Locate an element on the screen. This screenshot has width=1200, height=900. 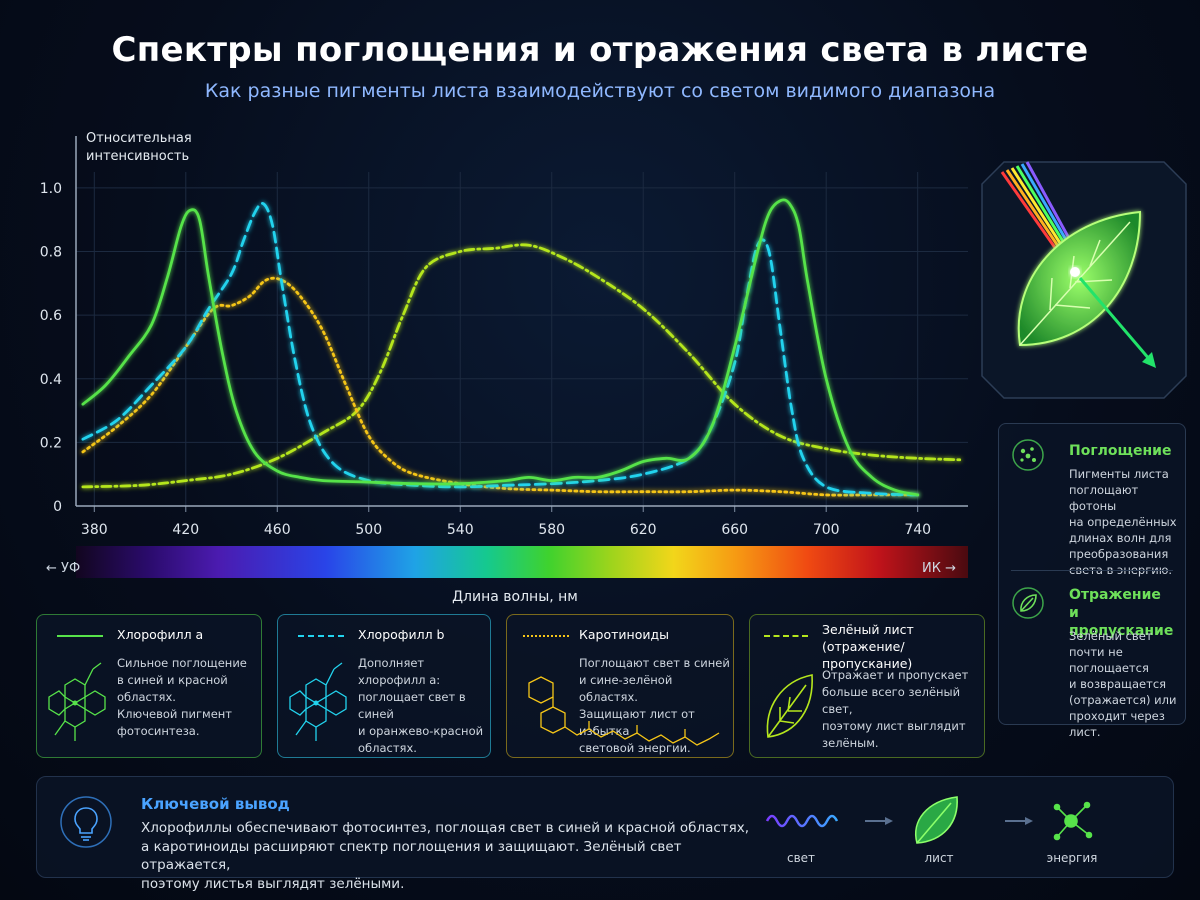
legend-desc-line: Сильное поглощение is located at coordinates (182, 663).